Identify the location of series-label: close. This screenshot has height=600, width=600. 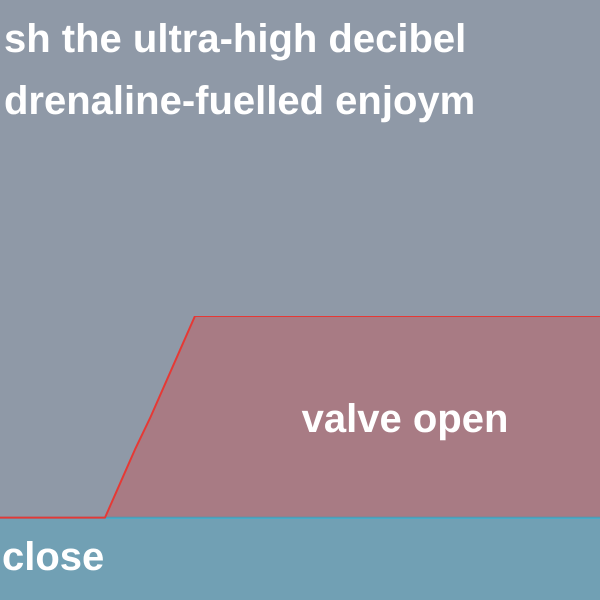
(53, 556).